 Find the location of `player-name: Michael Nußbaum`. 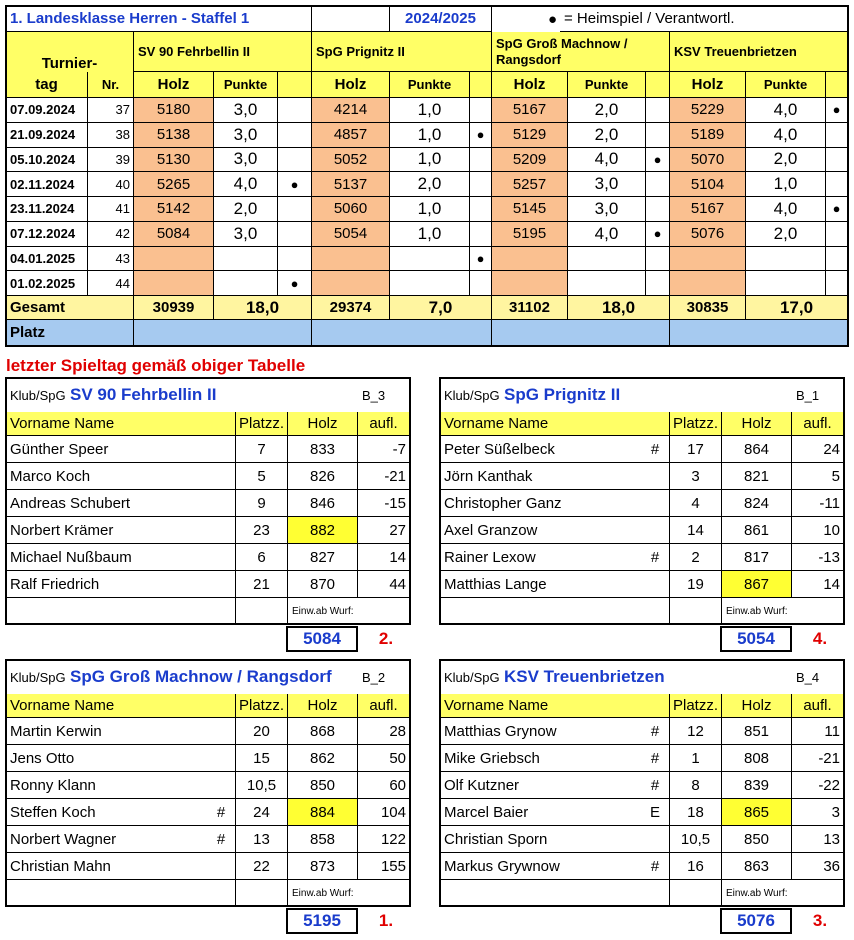

player-name: Michael Nußbaum is located at coordinates (121, 557).